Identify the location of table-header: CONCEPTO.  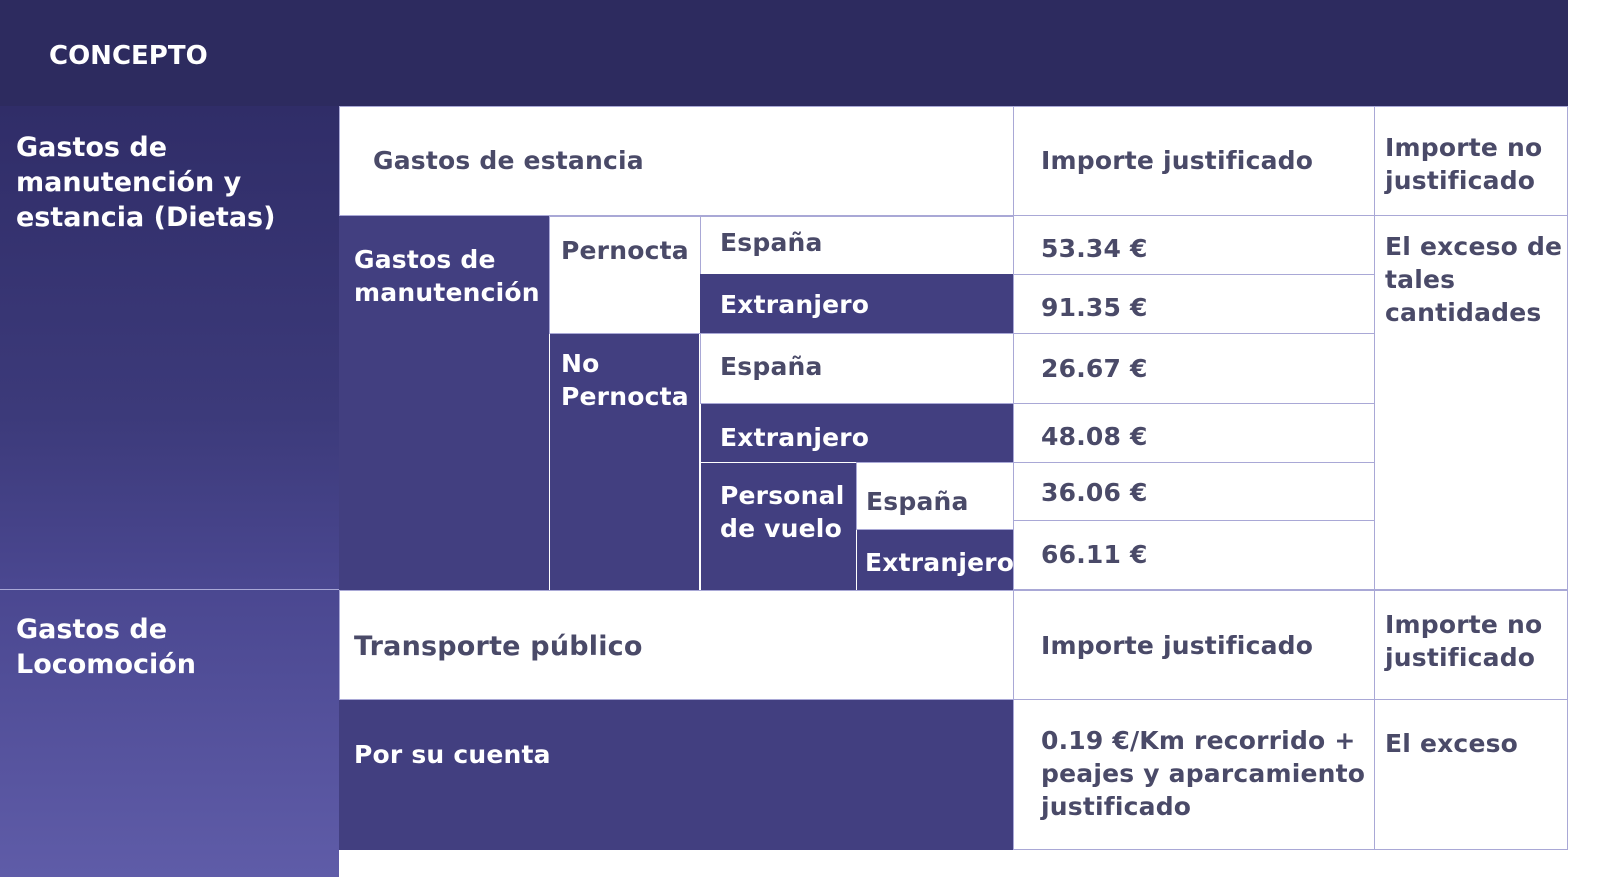
(784, 53).